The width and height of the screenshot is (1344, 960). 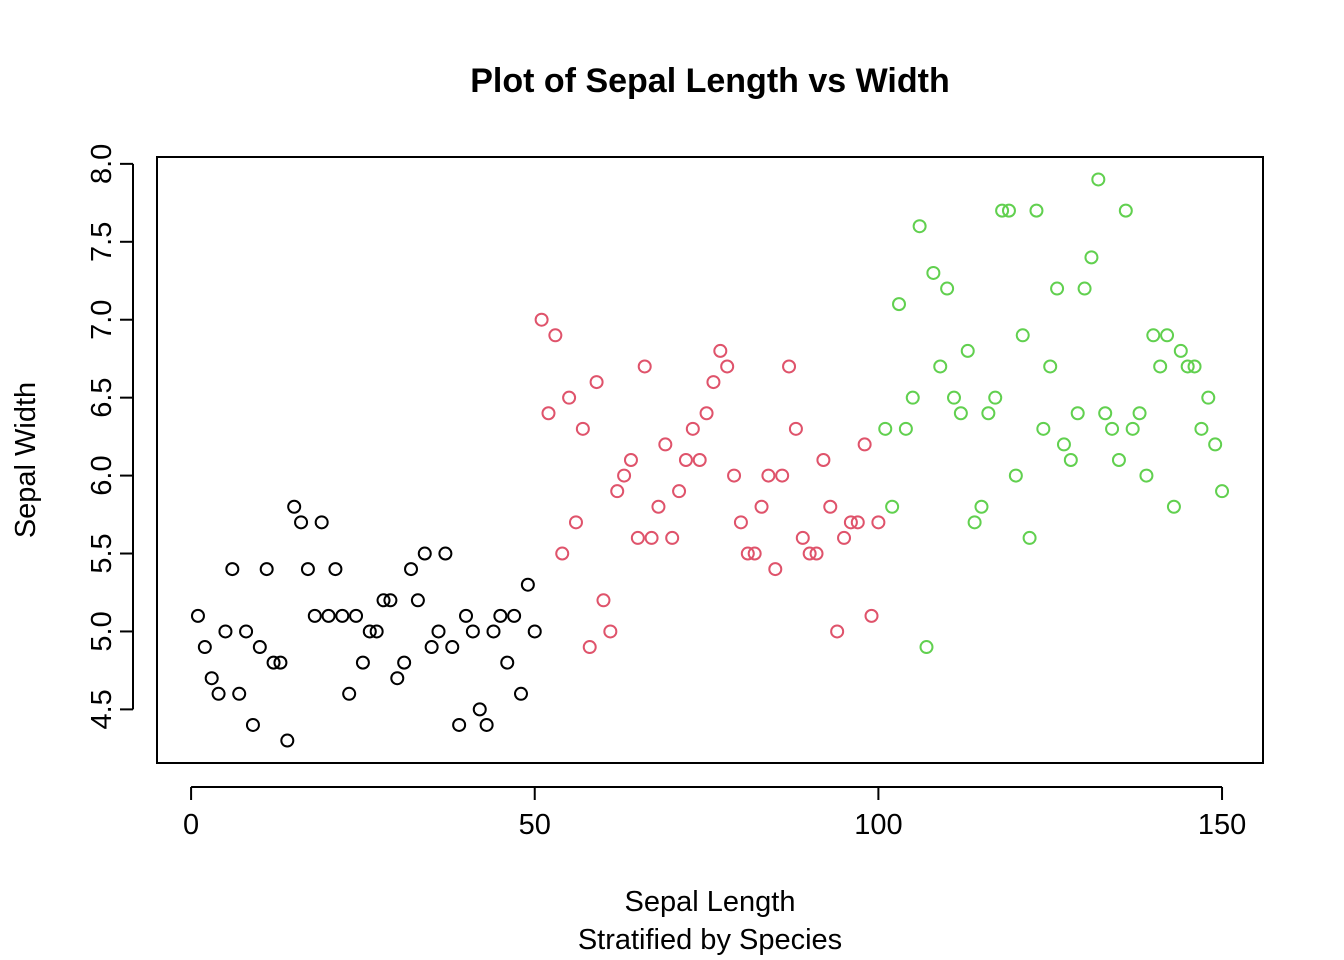 I want to click on y-tick-label: 7.5, so click(x=102, y=242).